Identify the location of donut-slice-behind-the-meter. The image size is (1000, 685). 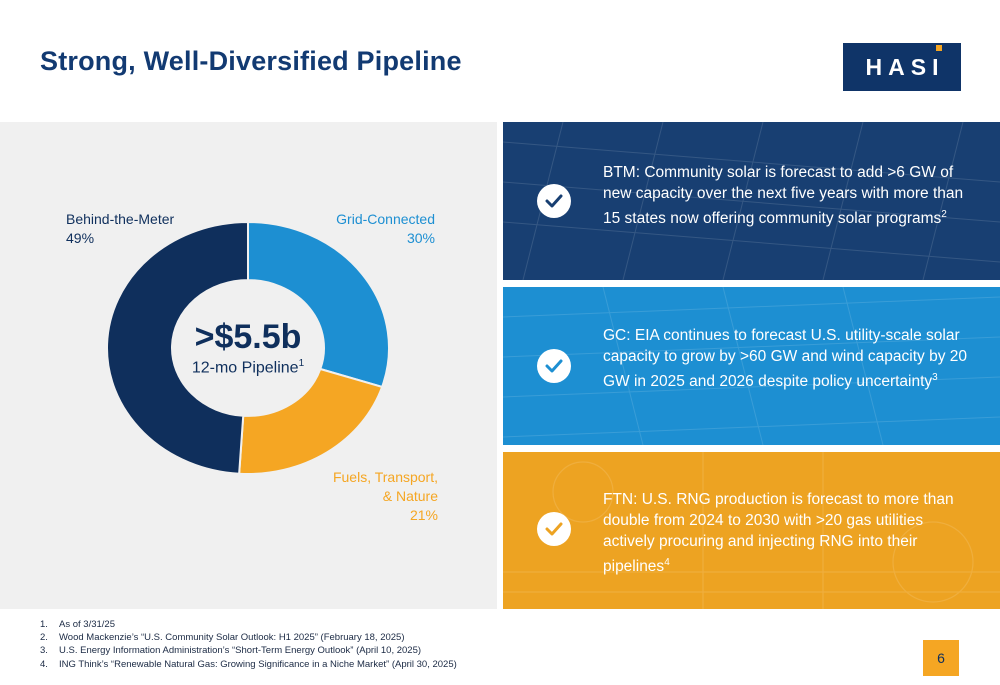
(178, 348).